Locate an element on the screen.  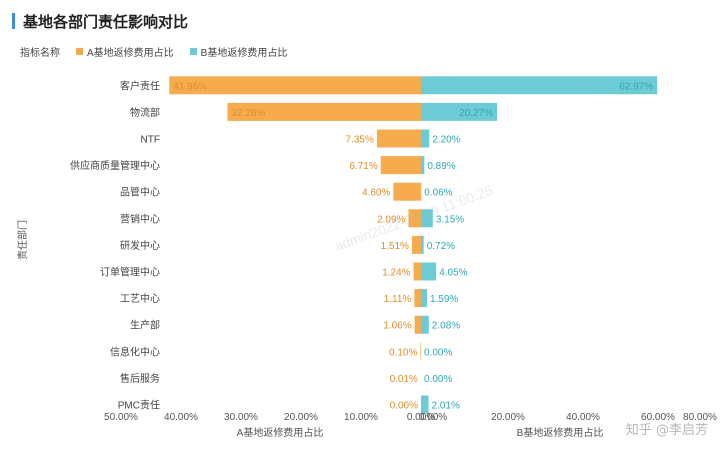
legend-label: 指标名称 is located at coordinates (40, 53).